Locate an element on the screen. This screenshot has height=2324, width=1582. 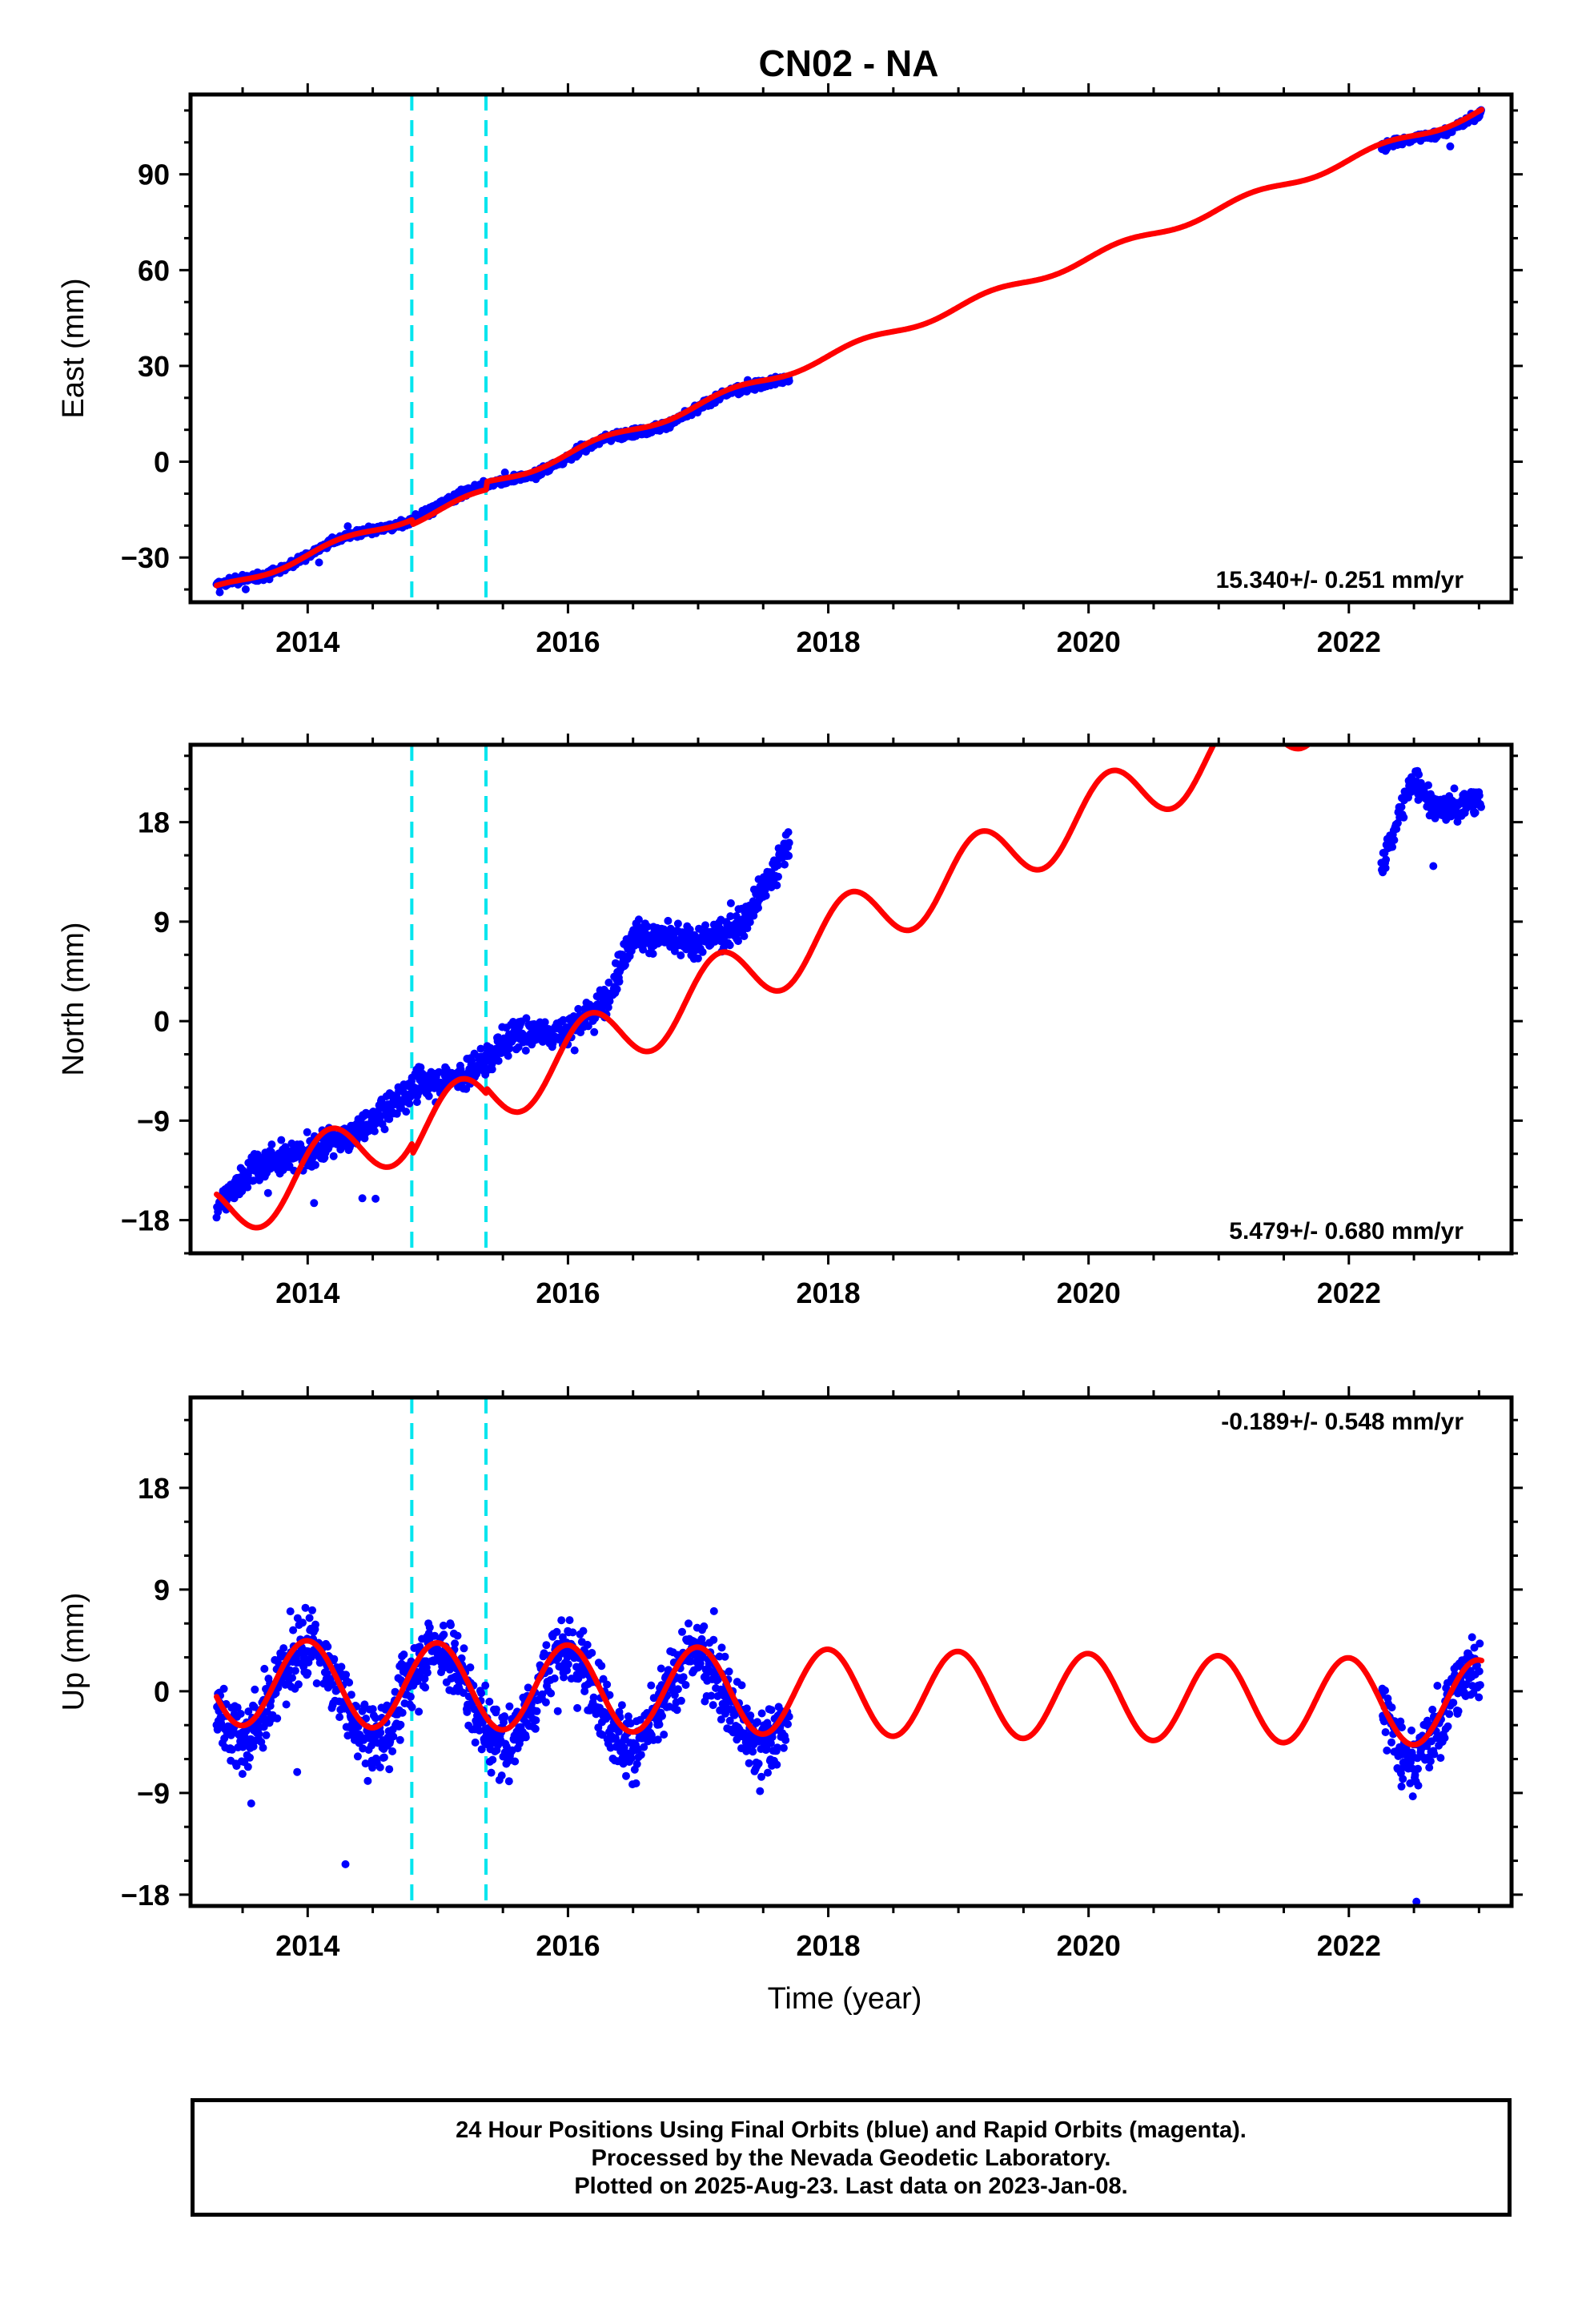
east-x-tick-label: 2020 is located at coordinates (1089, 641).